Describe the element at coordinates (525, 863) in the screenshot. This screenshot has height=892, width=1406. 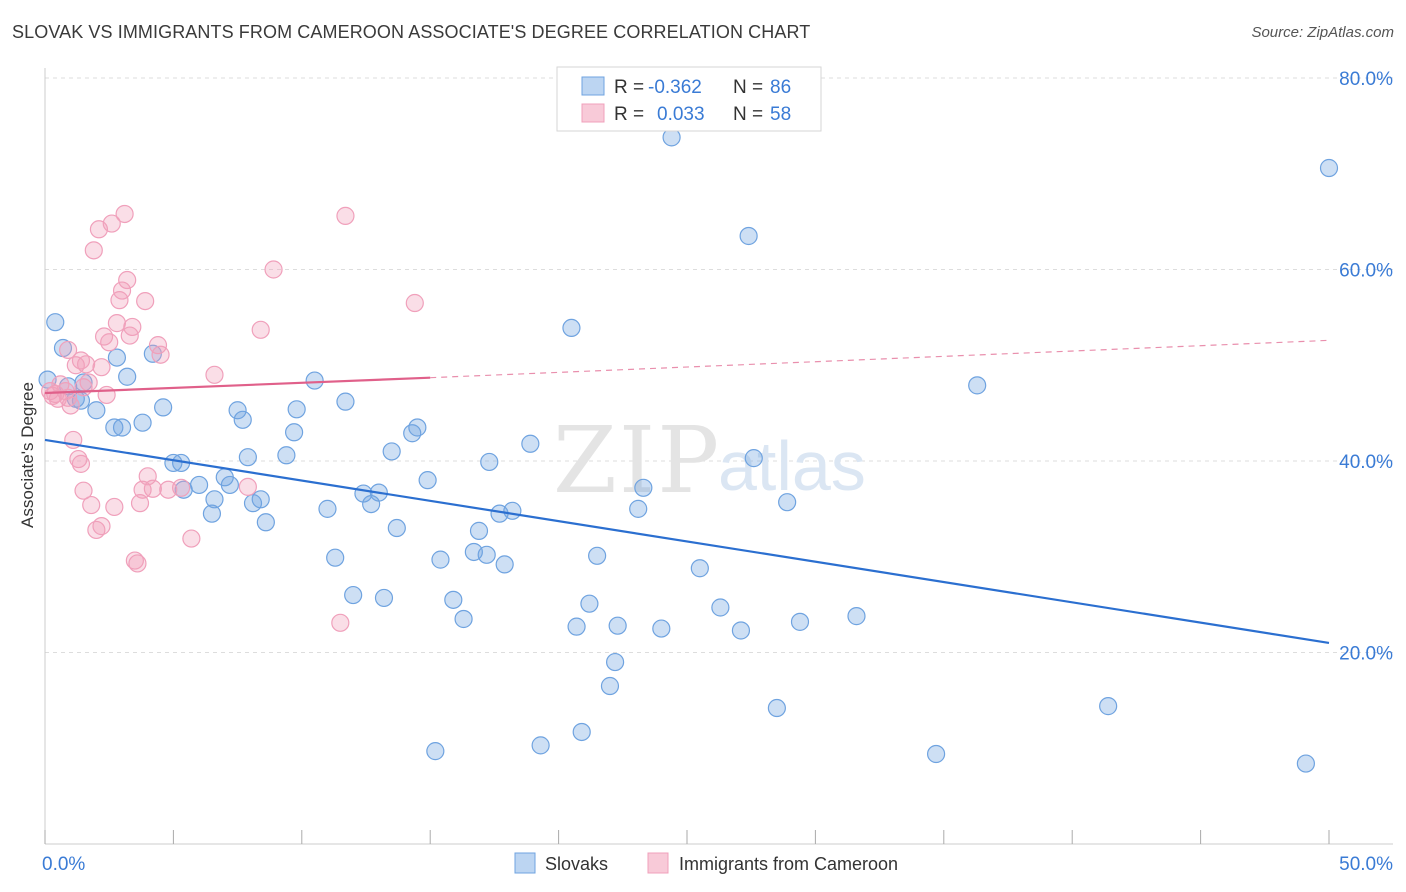
I see `bottom-legend-swatch-slovaks` at that location.